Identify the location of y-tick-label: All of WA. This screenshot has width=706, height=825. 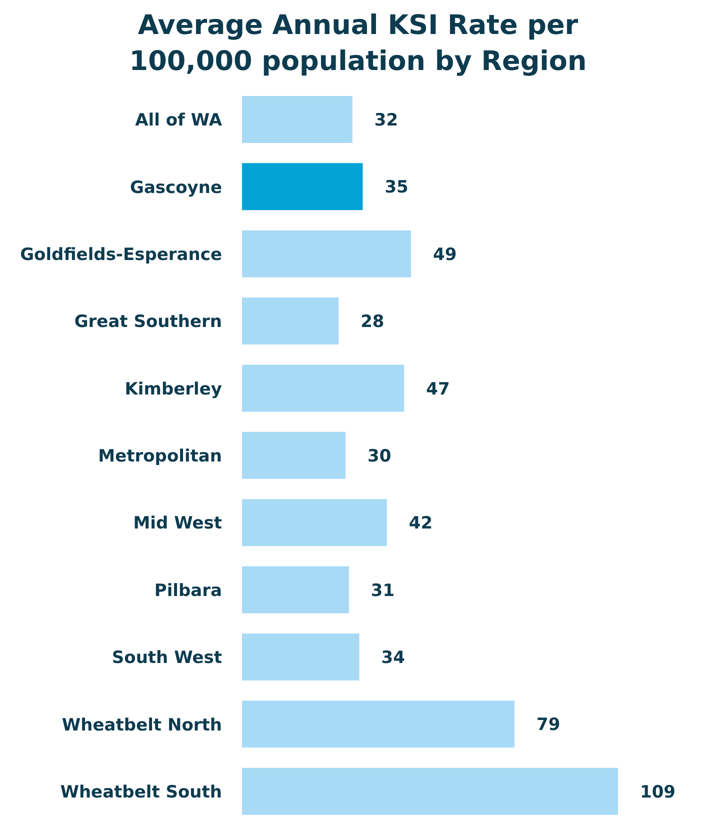
(179, 120).